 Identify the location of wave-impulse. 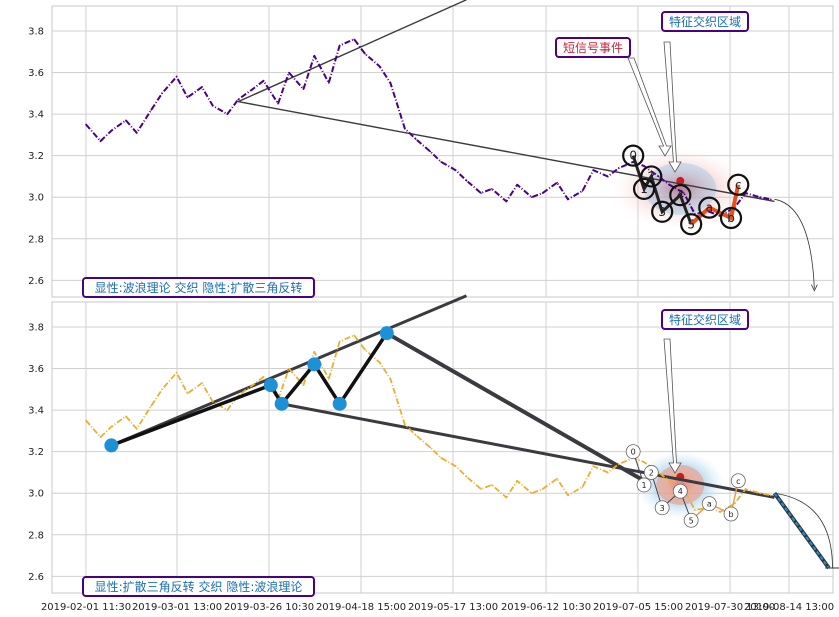
(662, 190).